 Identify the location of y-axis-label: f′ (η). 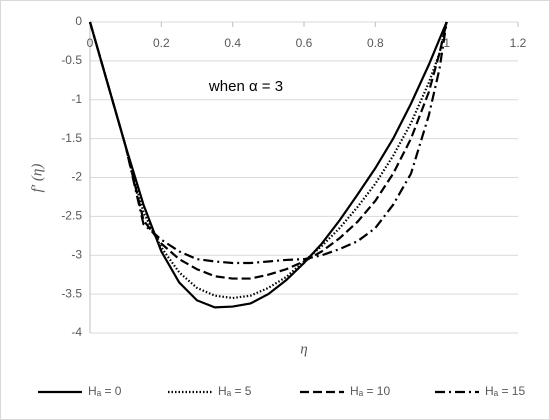
(37, 178).